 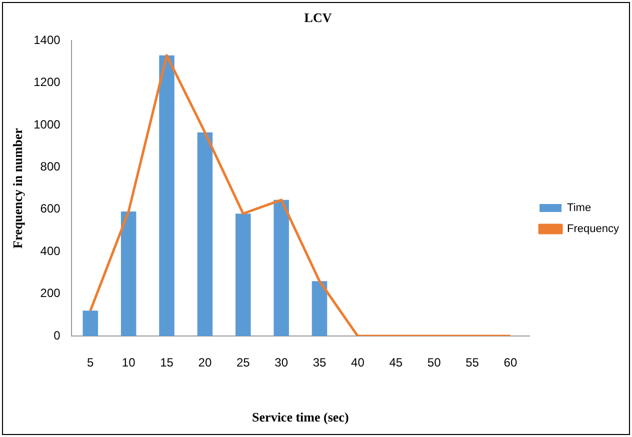 What do you see at coordinates (47, 39) in the screenshot?
I see `y-tick-label: 1400` at bounding box center [47, 39].